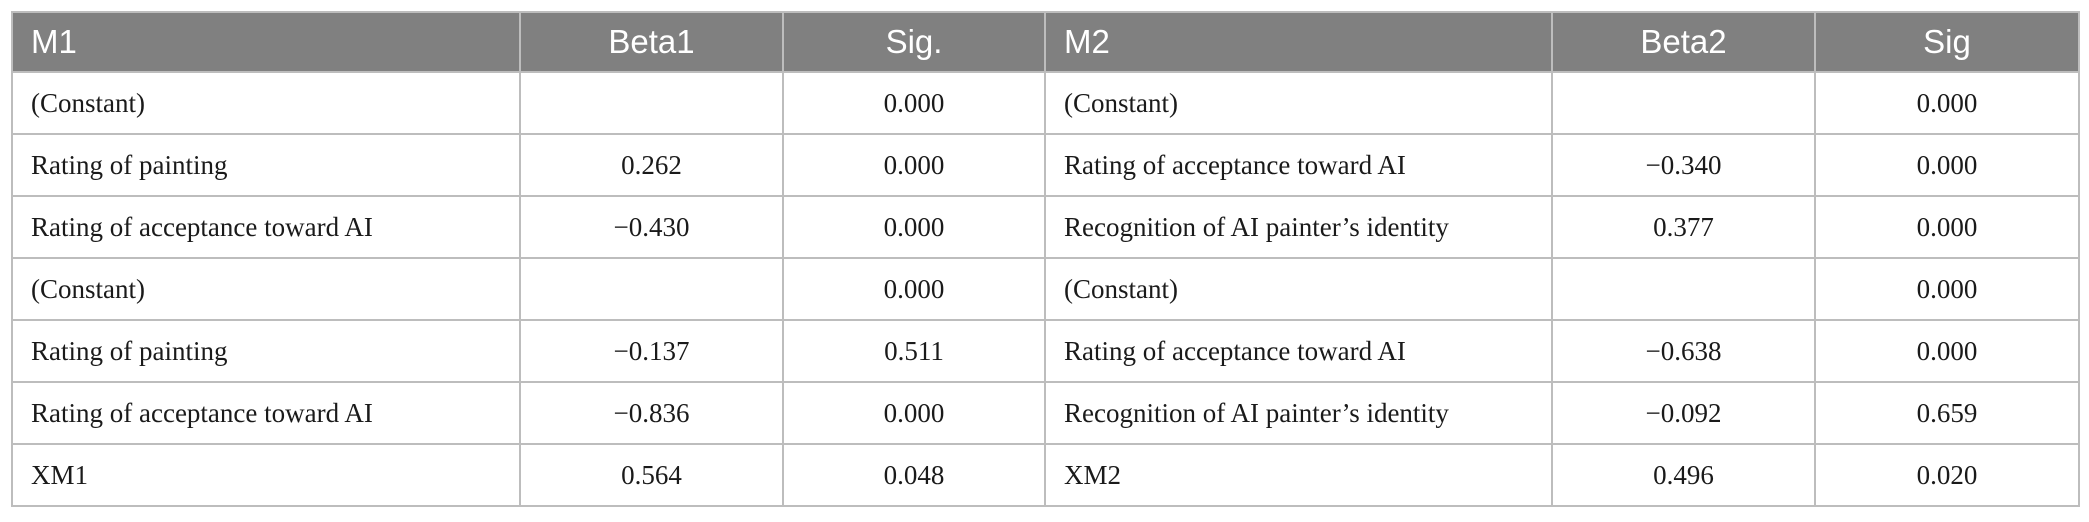  Describe the element at coordinates (266, 42) in the screenshot. I see `header-m1: M1` at that location.